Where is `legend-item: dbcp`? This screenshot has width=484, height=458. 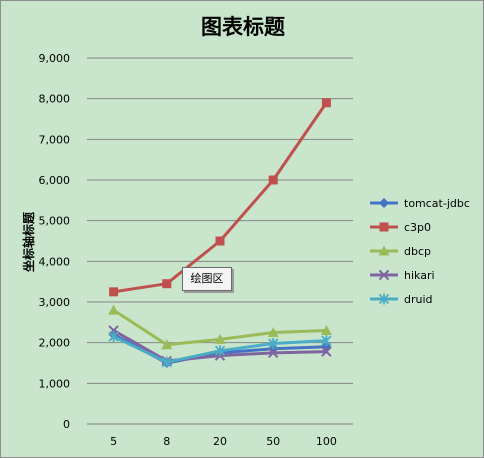
legend-item: dbcp is located at coordinates (400, 251).